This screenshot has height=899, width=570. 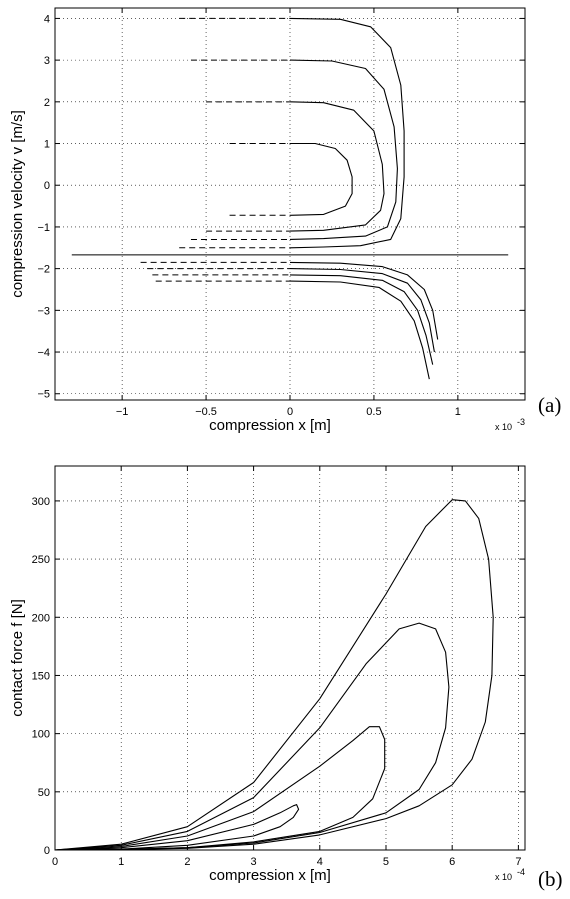 I want to click on y-tick-label: −1, so click(x=43, y=228).